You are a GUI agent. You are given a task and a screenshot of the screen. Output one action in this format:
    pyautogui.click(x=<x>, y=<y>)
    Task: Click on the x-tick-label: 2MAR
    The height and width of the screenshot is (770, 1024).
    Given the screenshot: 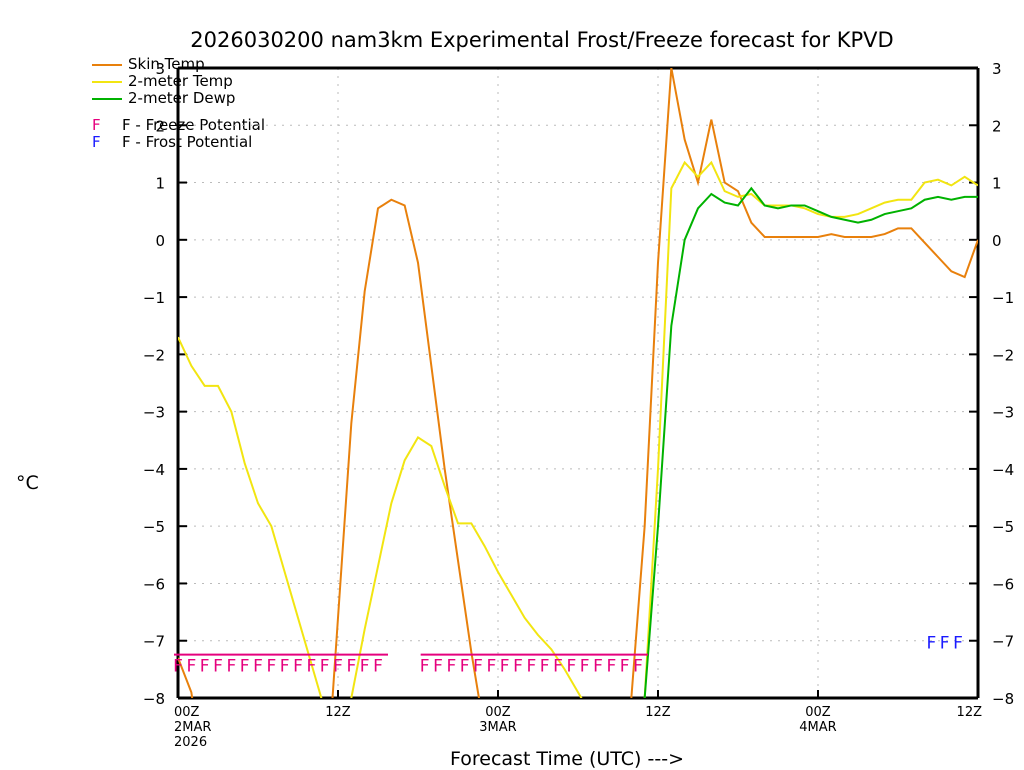 What is the action you would take?
    pyautogui.click(x=192, y=727)
    